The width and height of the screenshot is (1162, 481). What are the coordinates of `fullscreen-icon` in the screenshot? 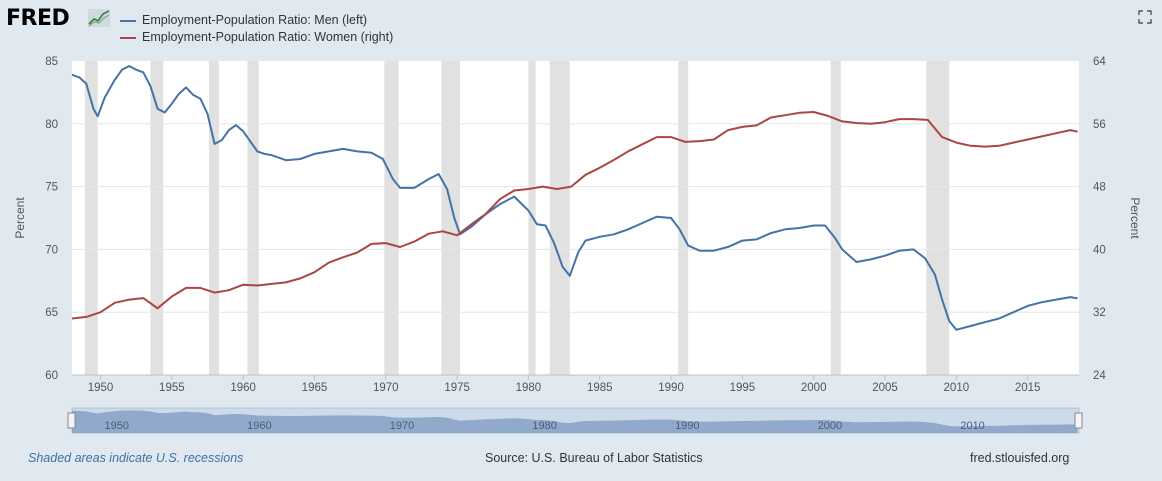 It's located at (1145, 17).